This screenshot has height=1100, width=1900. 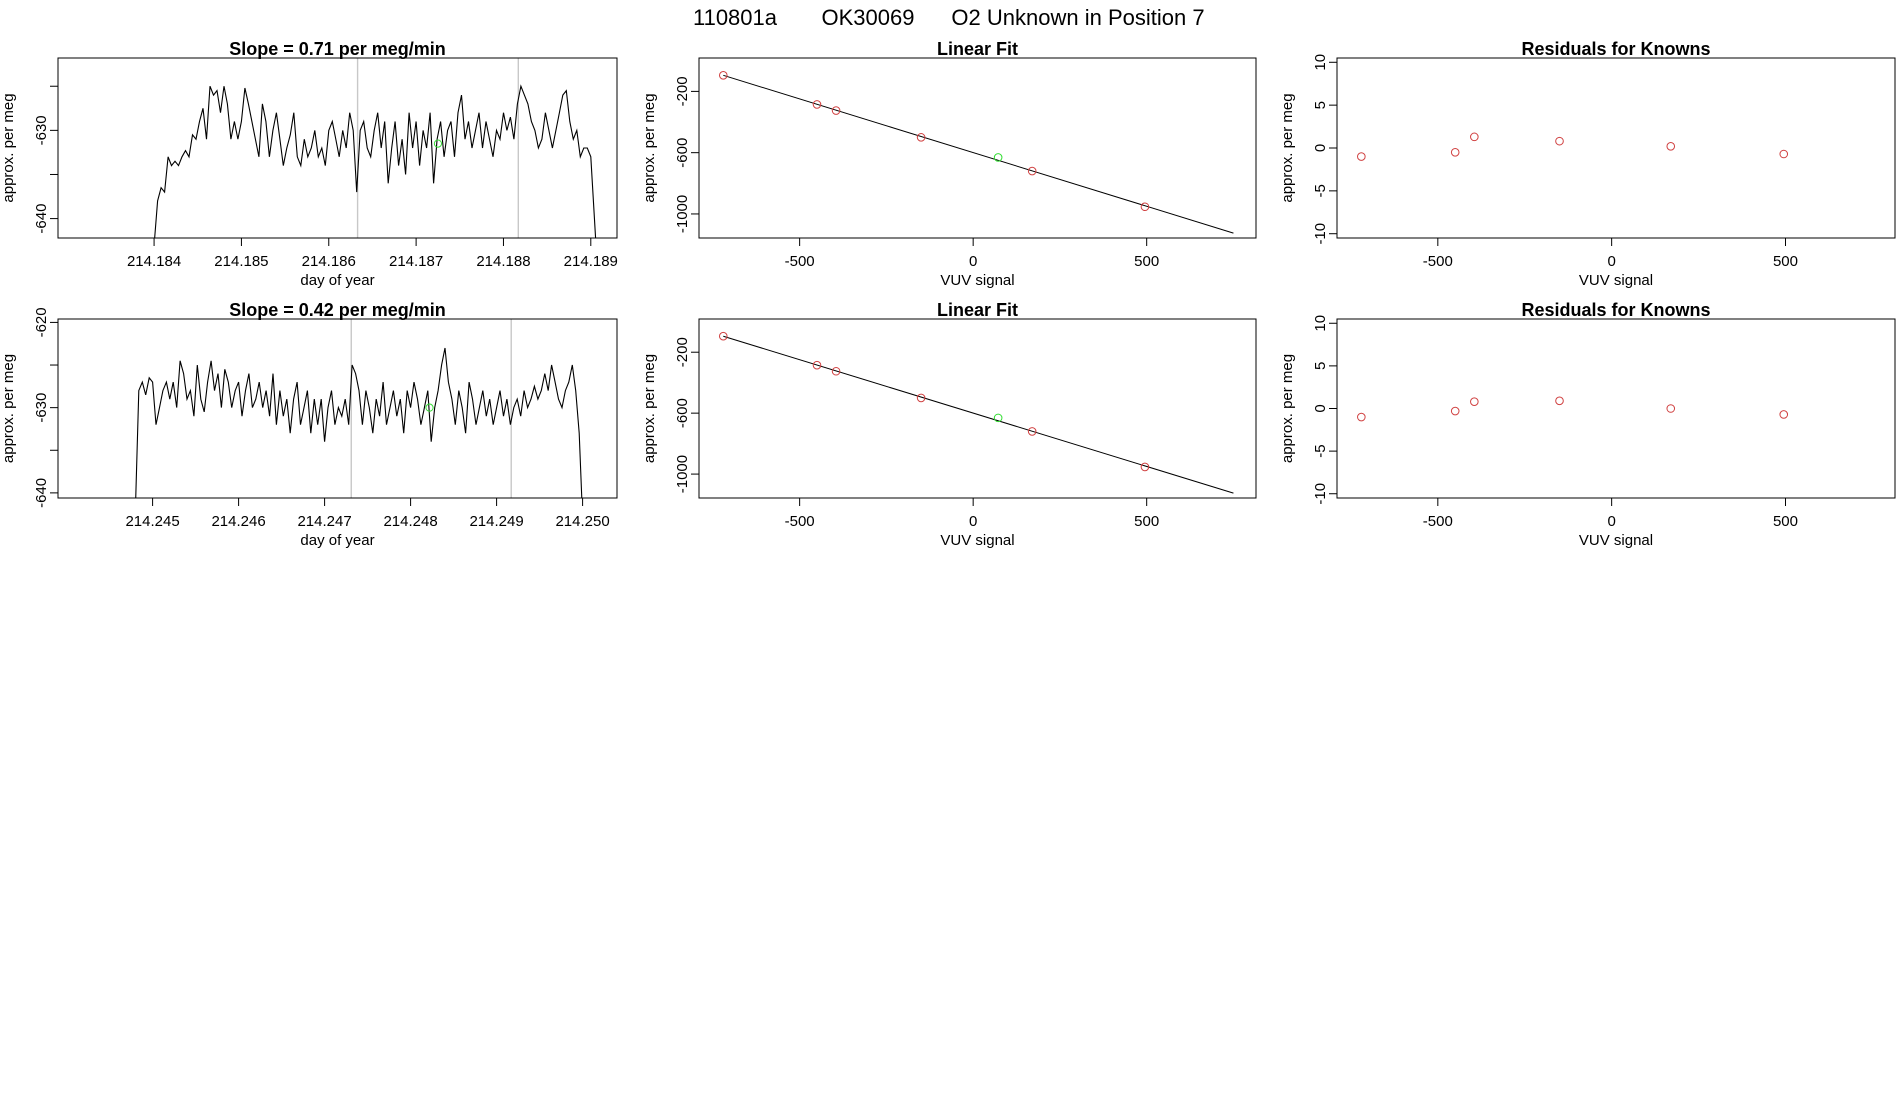 What do you see at coordinates (41, 130) in the screenshot?
I see `y-tick-label: -630` at bounding box center [41, 130].